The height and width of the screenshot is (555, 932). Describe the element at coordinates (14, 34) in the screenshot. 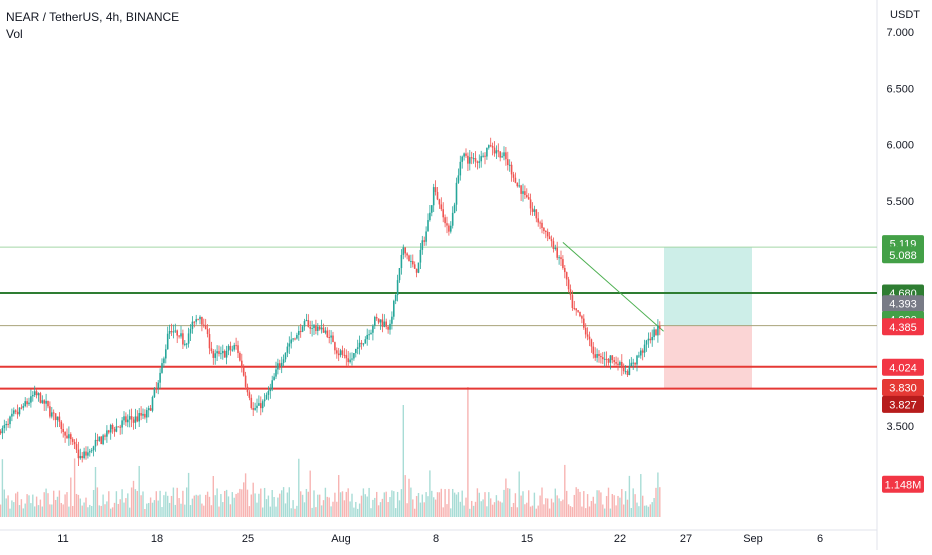

I see `volume-label: Vol` at that location.